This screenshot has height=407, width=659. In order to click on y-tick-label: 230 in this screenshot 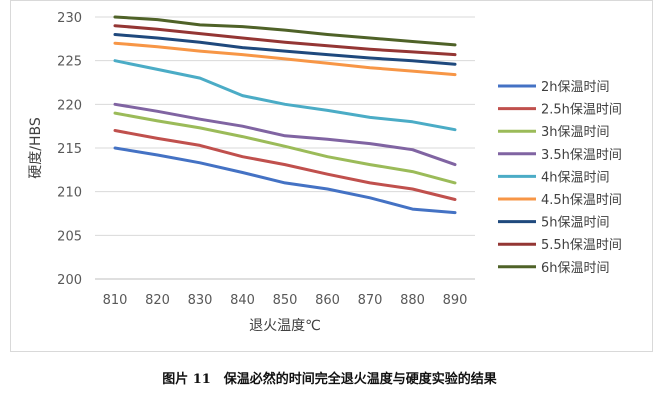, I will do `click(69, 18)`.